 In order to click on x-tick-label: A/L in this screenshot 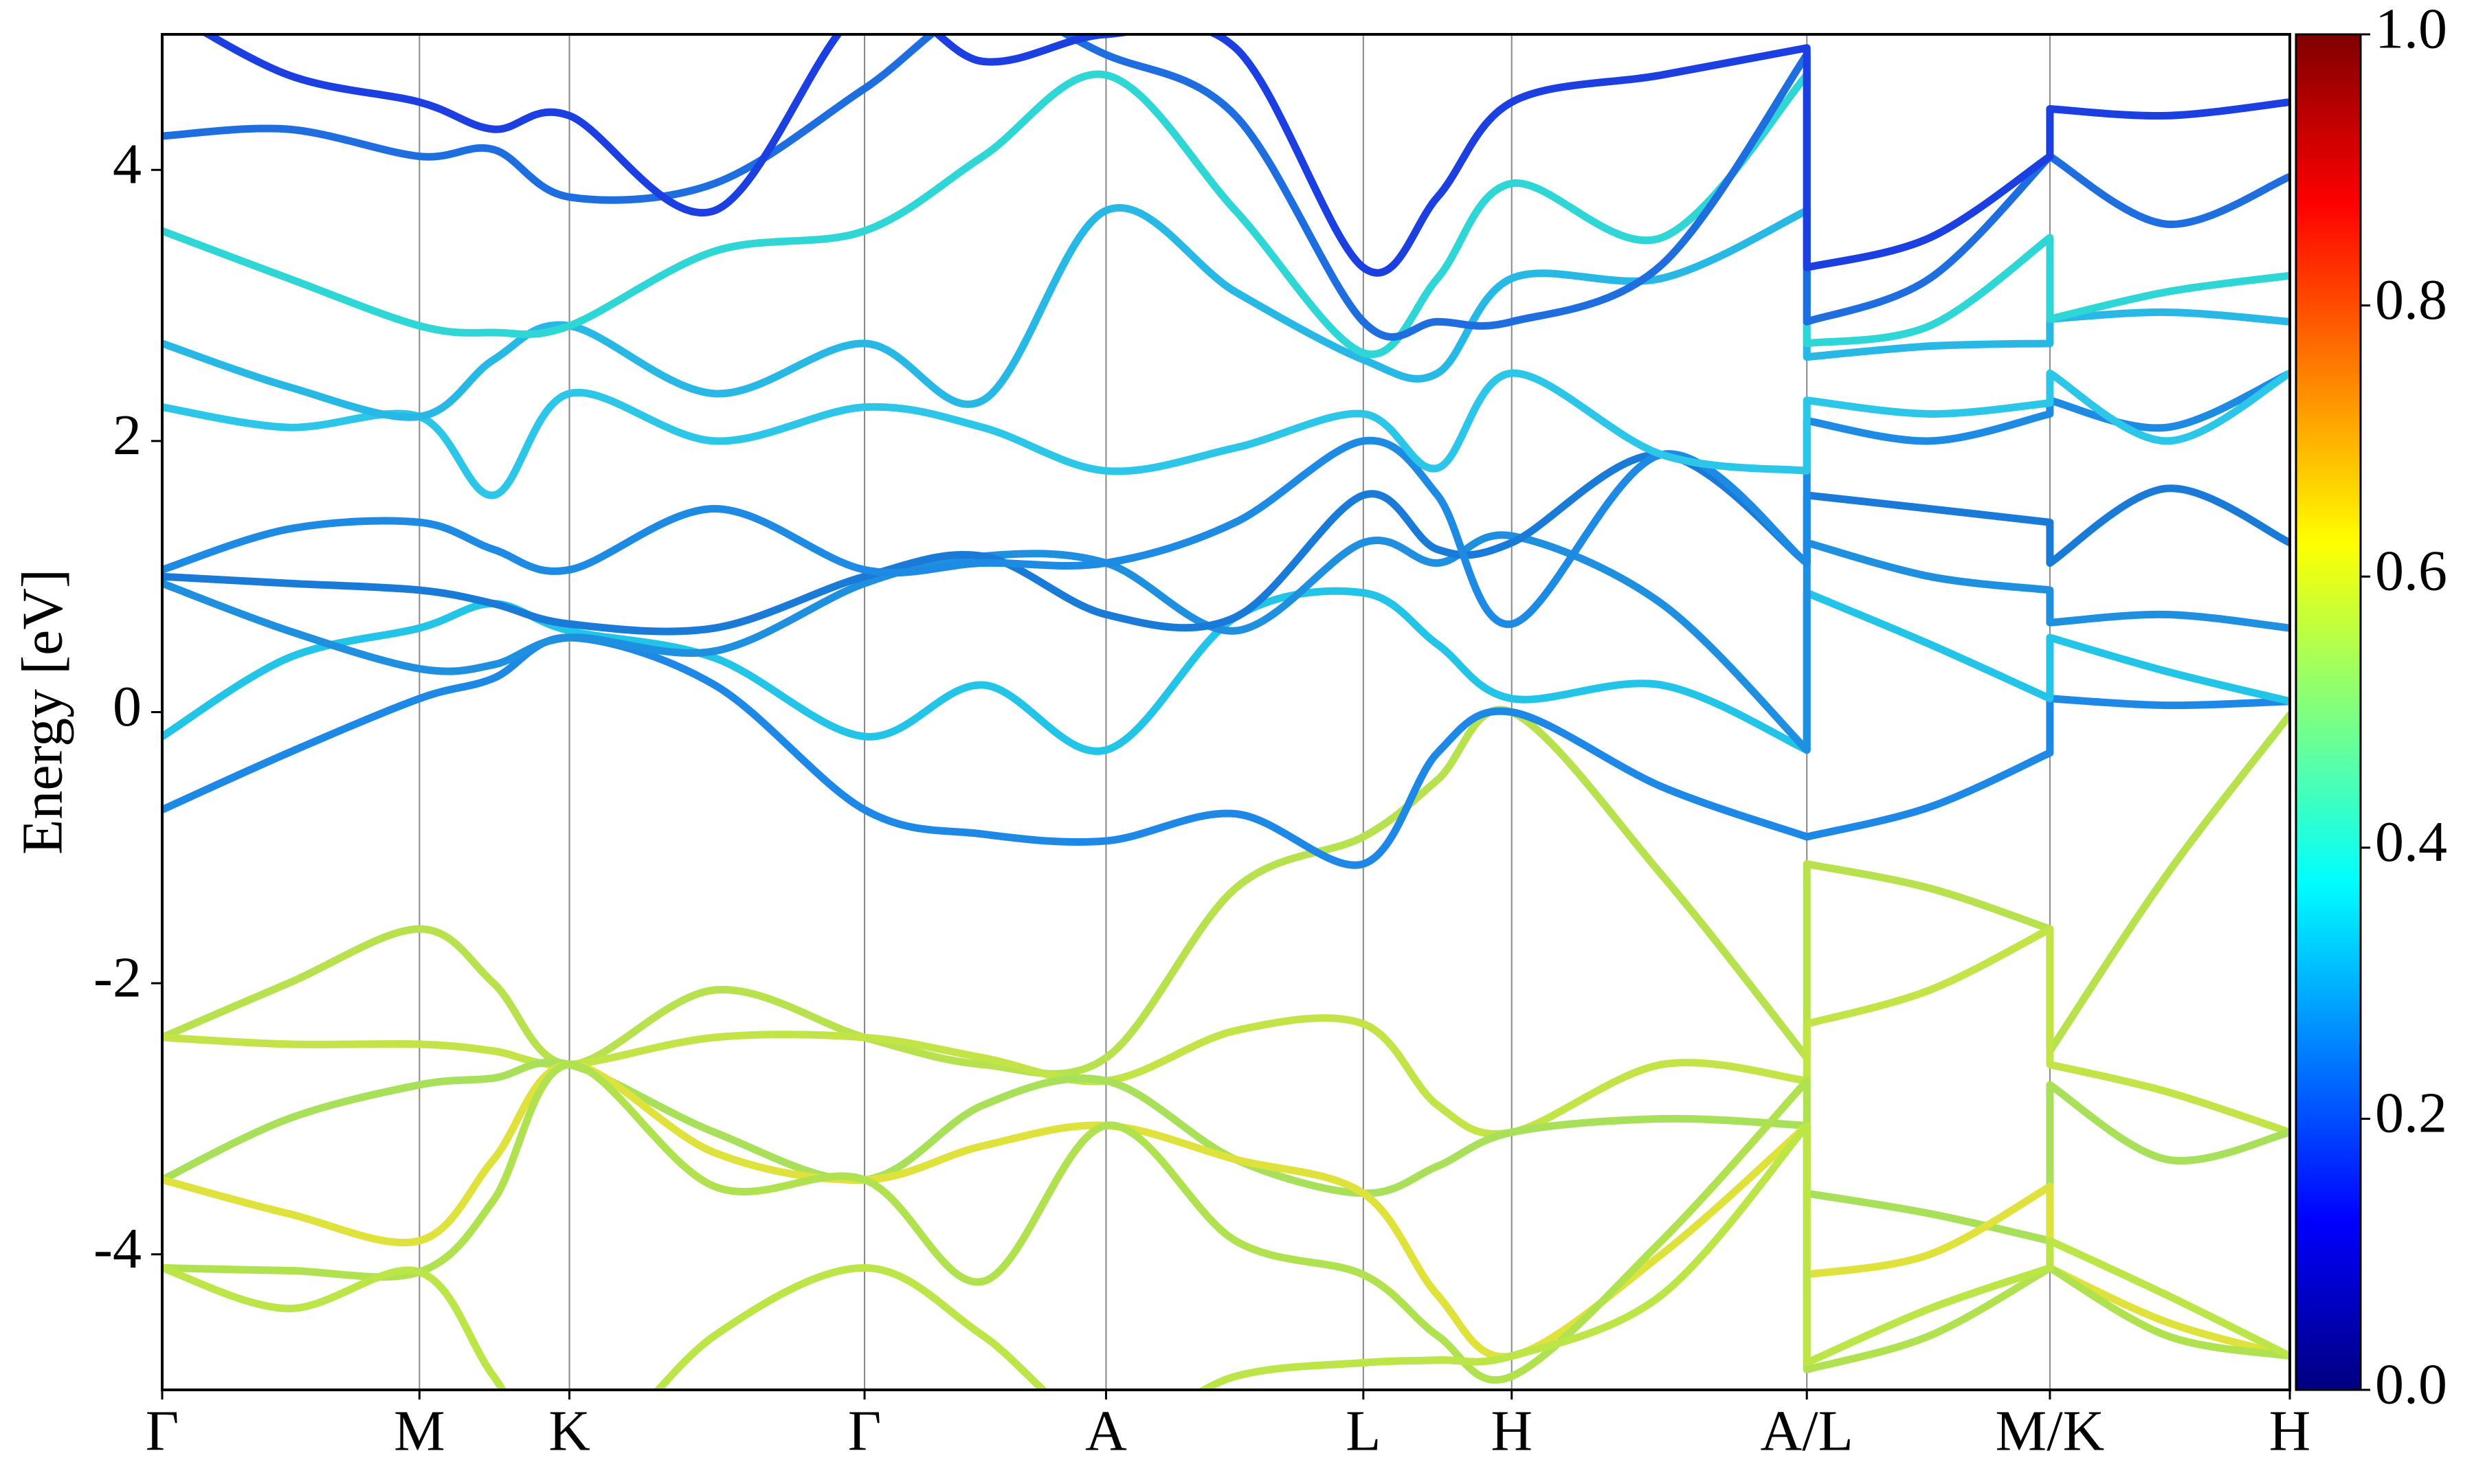, I will do `click(1807, 1431)`.